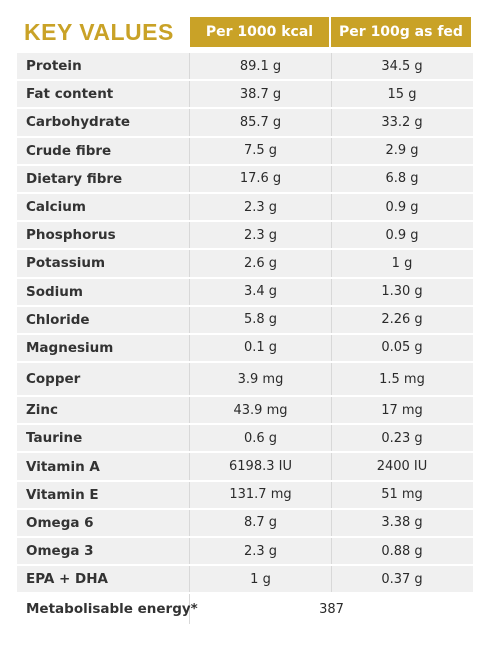 This screenshot has height=654, width=493. I want to click on value-per-100g: 1.30 g, so click(402, 292).